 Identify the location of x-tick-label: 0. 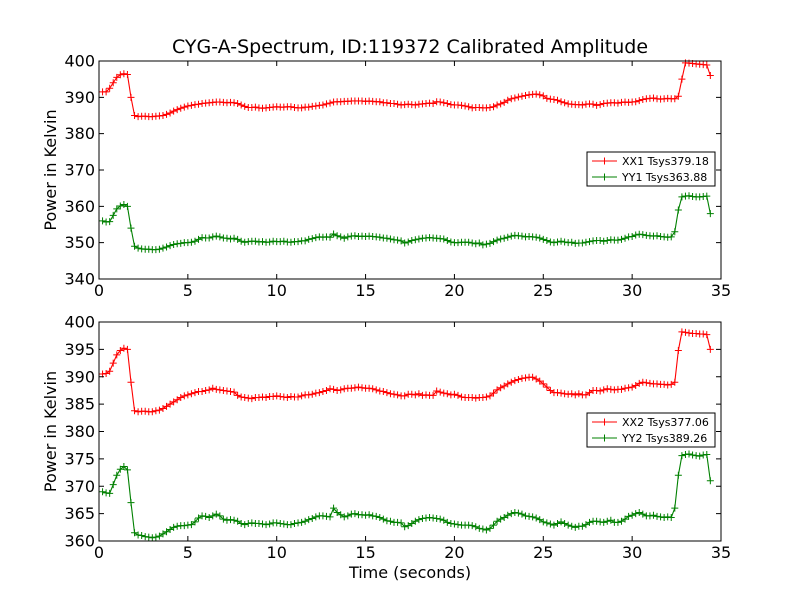
(99, 552).